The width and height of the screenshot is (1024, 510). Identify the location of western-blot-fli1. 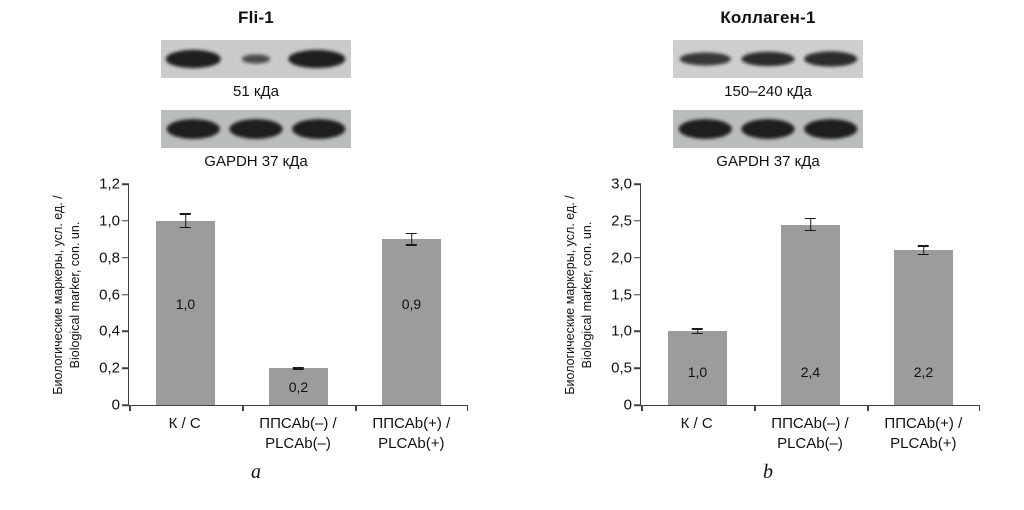
(256, 59).